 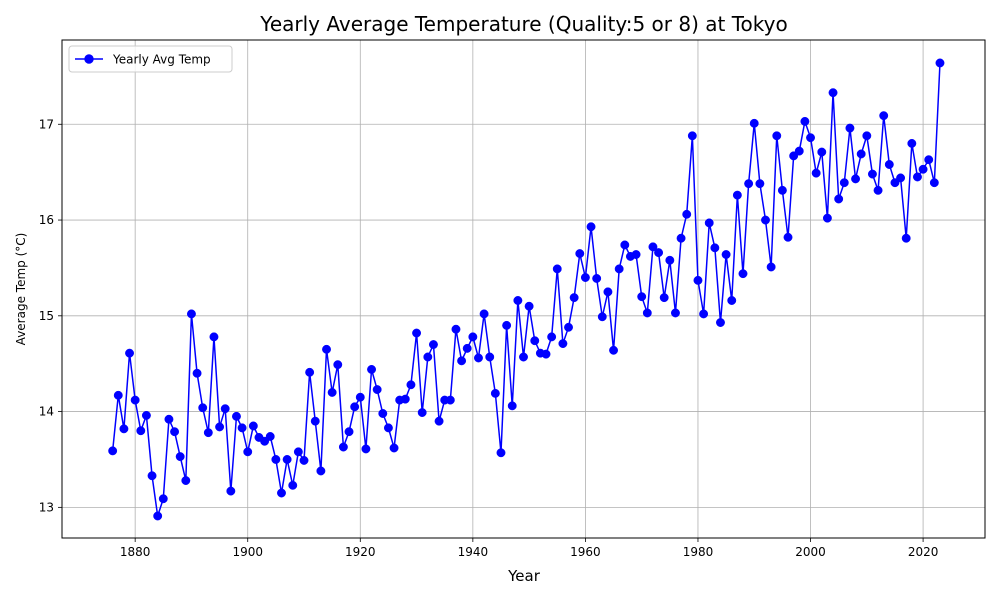 What do you see at coordinates (135, 552) in the screenshot?
I see `x-tick-label: 1880` at bounding box center [135, 552].